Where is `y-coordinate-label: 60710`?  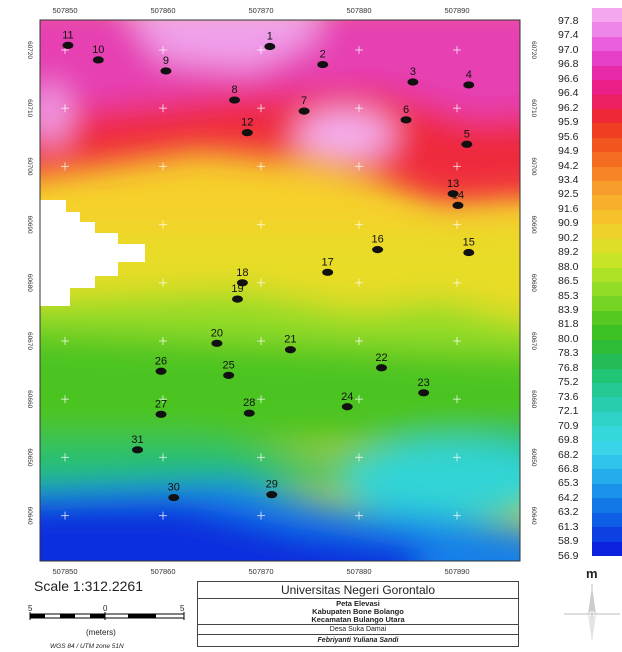 y-coordinate-label: 60710 is located at coordinates (29, 108).